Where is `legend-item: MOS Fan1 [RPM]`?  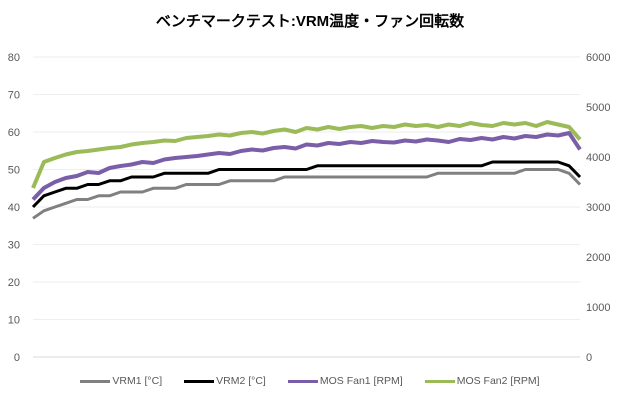
legend-item: MOS Fan1 [RPM] is located at coordinates (345, 381).